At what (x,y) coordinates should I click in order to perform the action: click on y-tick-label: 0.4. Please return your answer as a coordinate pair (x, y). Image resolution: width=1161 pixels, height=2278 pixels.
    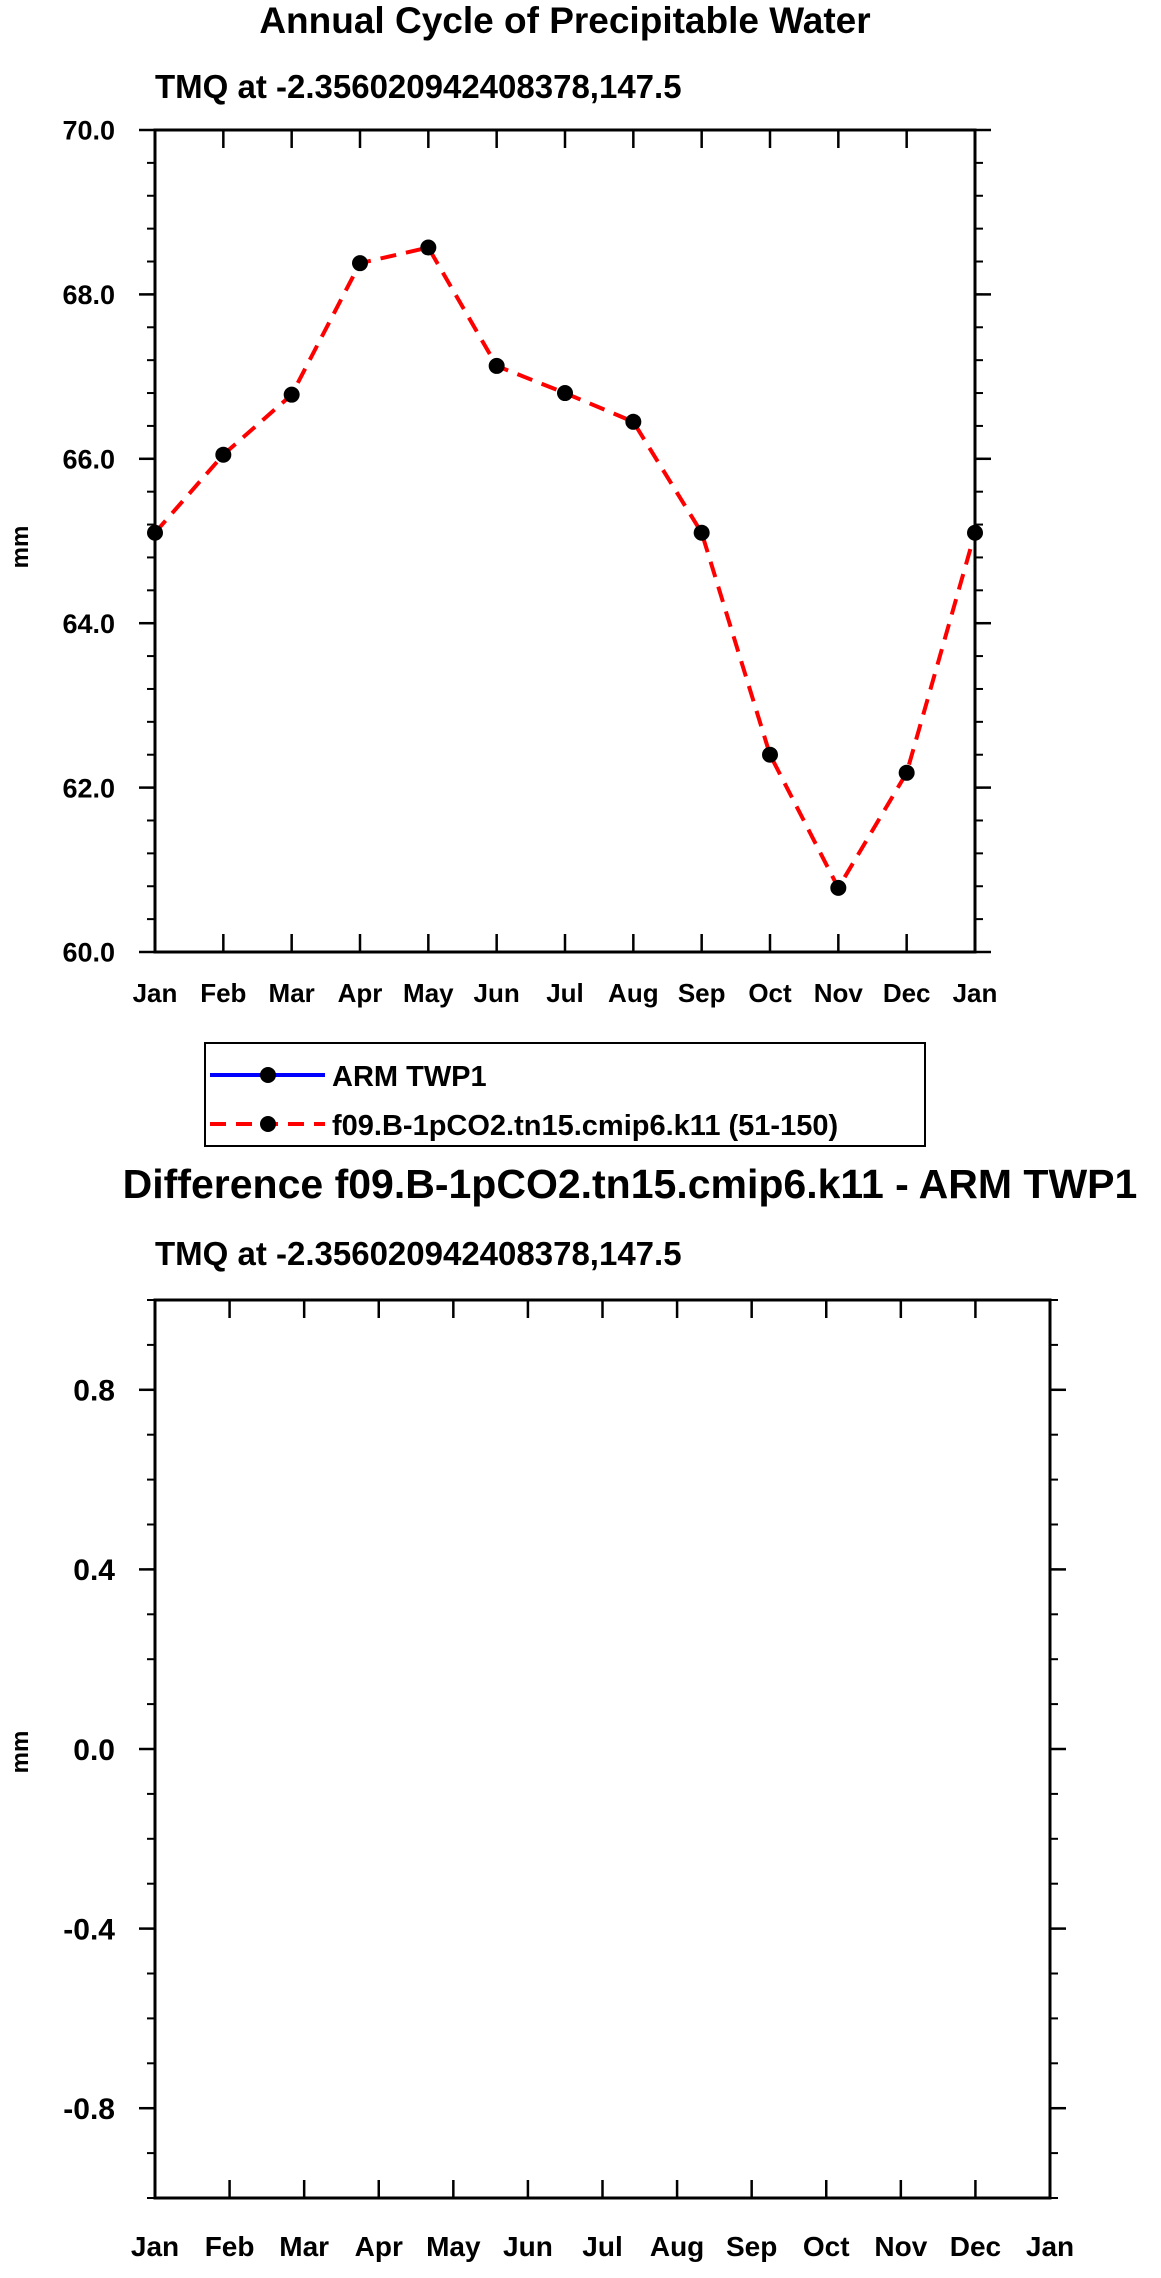
    Looking at the image, I should click on (94, 1570).